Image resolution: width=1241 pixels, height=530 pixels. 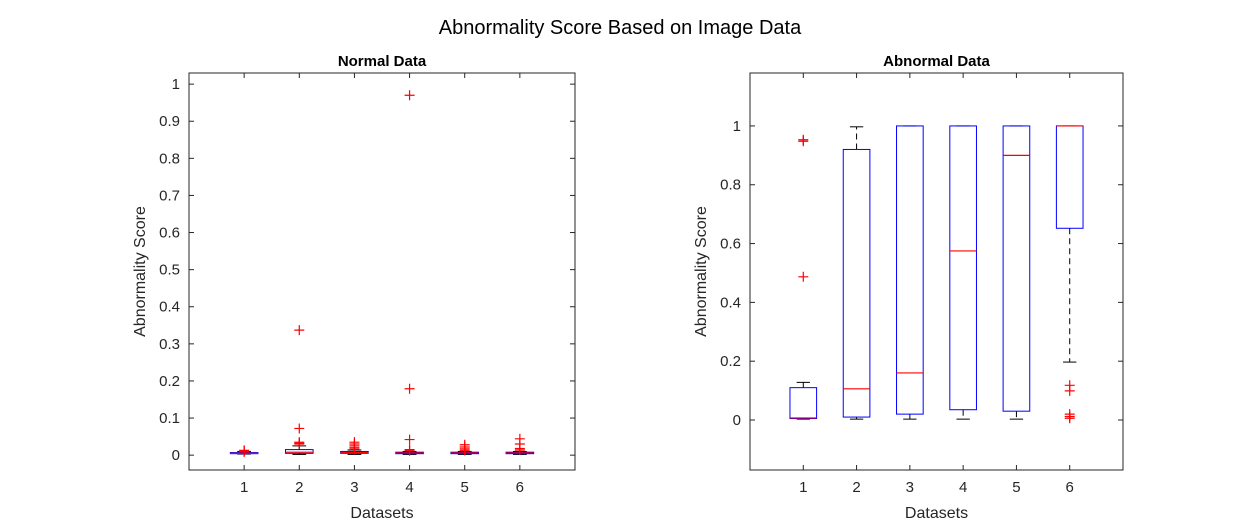 I want to click on panel-title: Abnormal Data, so click(x=936, y=61).